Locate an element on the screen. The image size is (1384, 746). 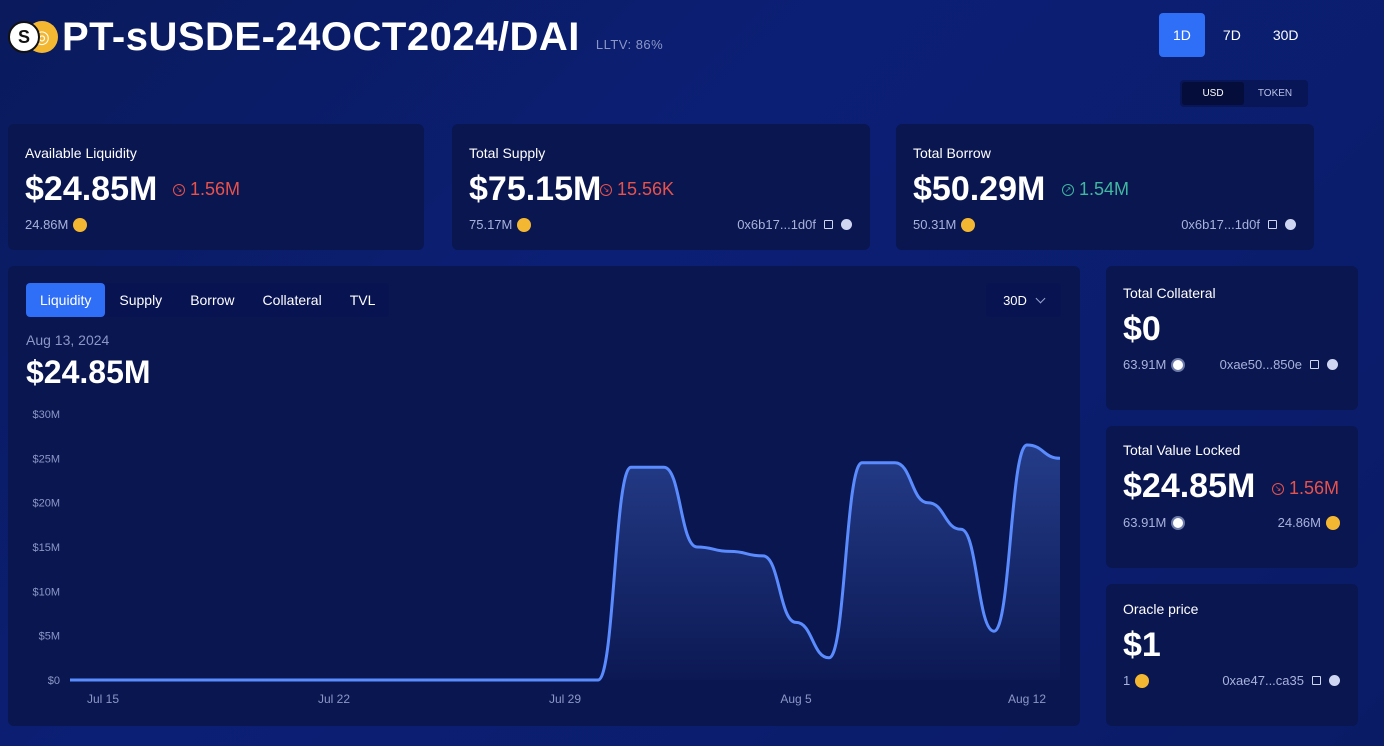
y-tick-label: $15M is located at coordinates (46, 548).